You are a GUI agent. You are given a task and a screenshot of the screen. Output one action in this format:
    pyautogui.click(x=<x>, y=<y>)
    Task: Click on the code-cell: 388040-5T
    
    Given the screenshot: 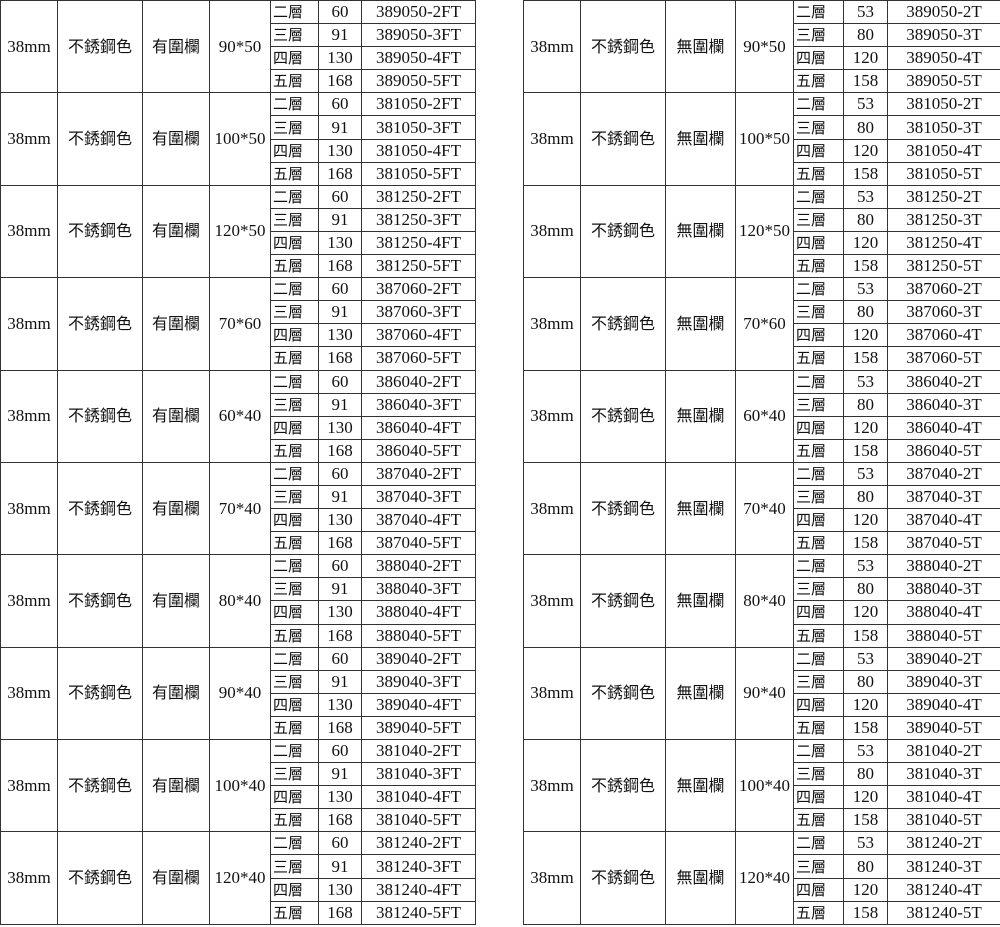 What is the action you would take?
    pyautogui.click(x=943, y=635)
    